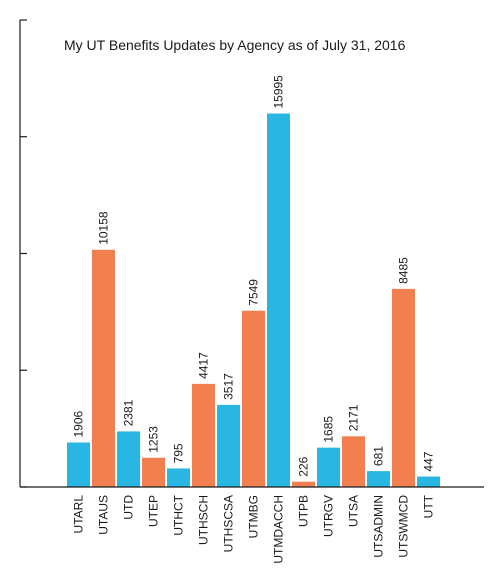  Describe the element at coordinates (103, 368) in the screenshot. I see `bar-utaus` at that location.